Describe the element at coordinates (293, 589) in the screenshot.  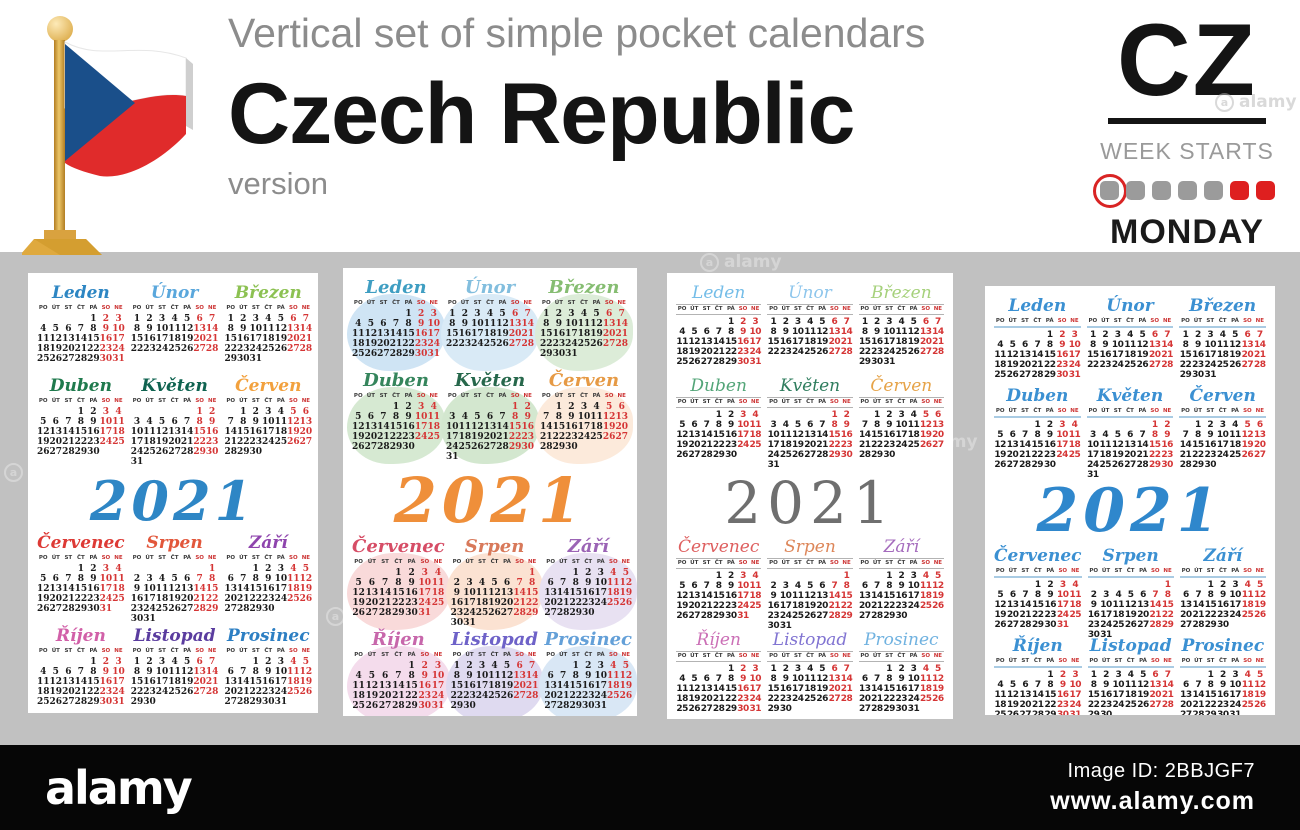
I see `date-cell: 18` at that location.